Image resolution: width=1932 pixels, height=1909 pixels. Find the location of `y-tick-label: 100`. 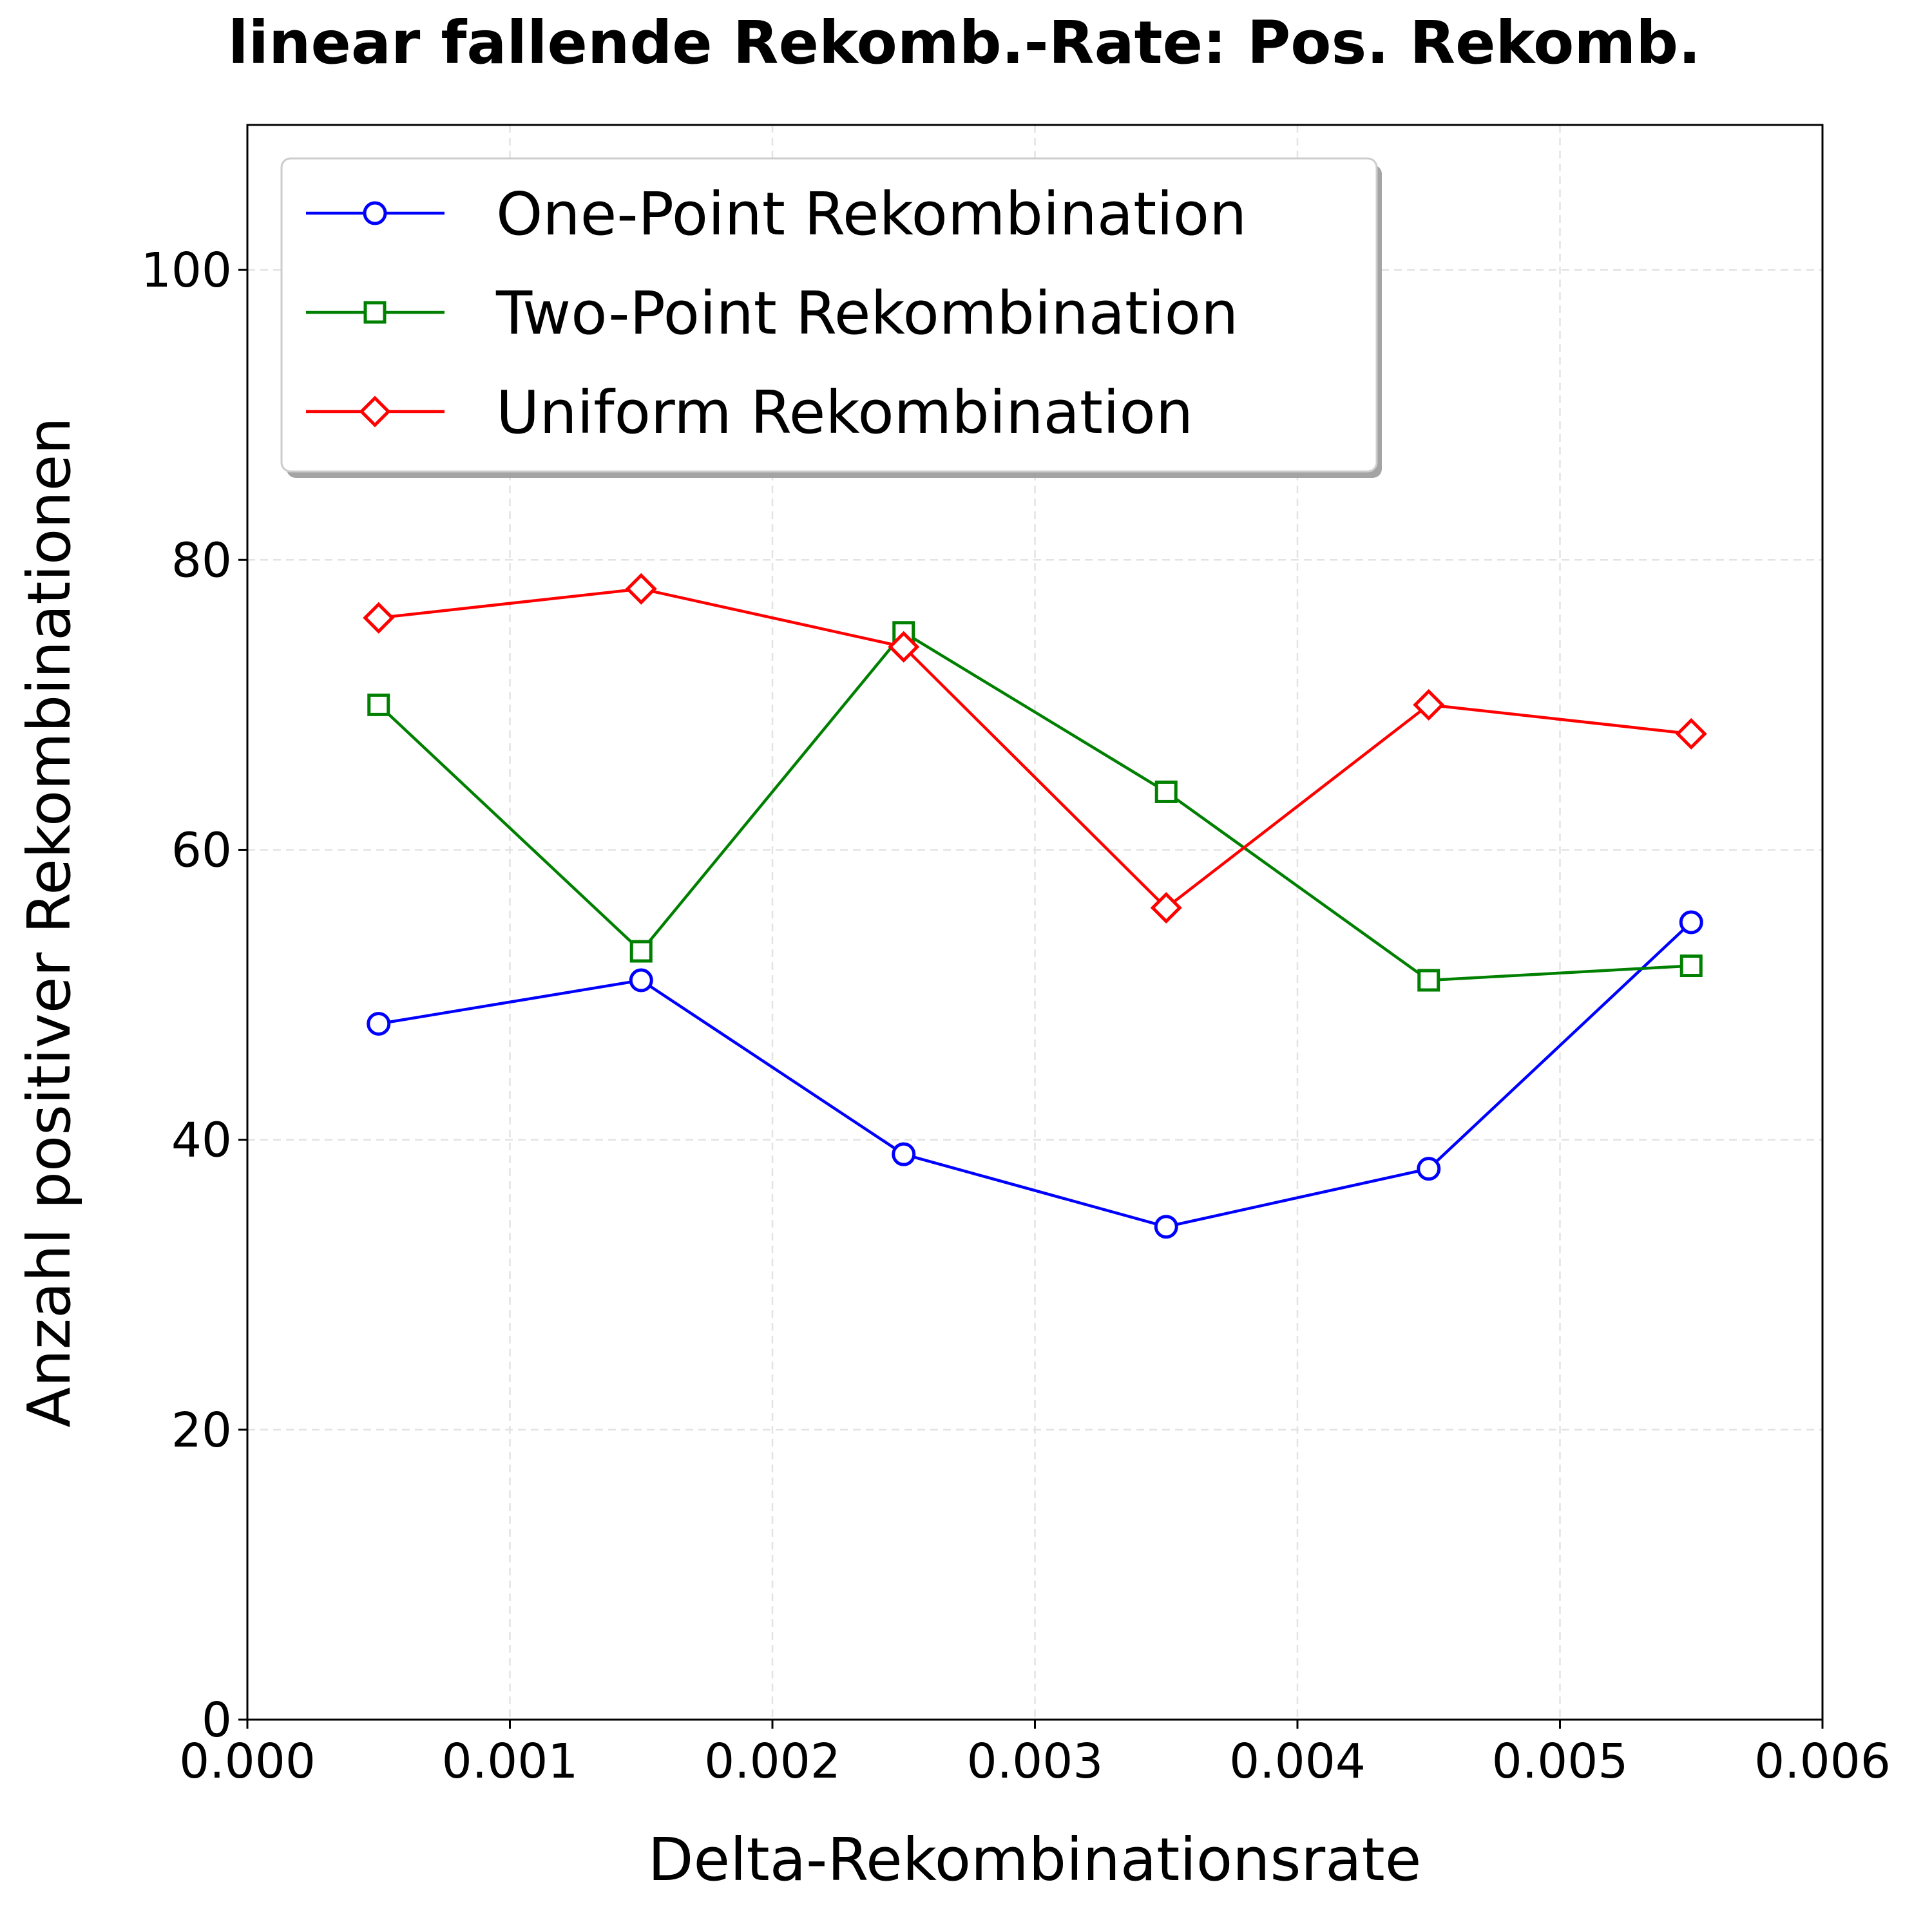

y-tick-label: 100 is located at coordinates (186, 270).